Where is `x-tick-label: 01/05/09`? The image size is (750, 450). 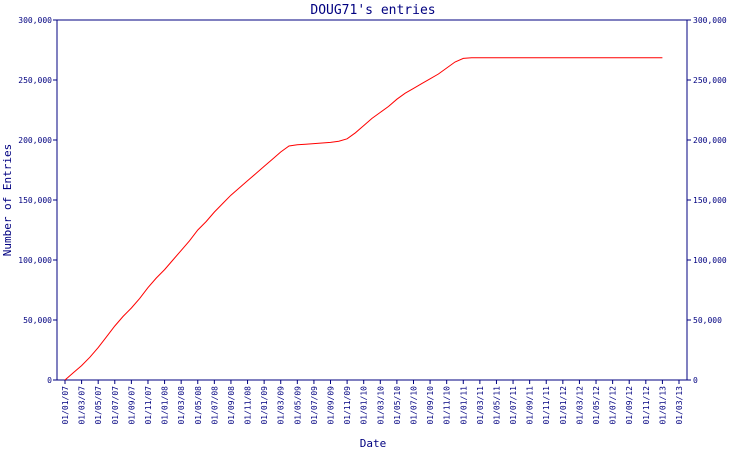
x-tick-label: 01/05/09 is located at coordinates (297, 405).